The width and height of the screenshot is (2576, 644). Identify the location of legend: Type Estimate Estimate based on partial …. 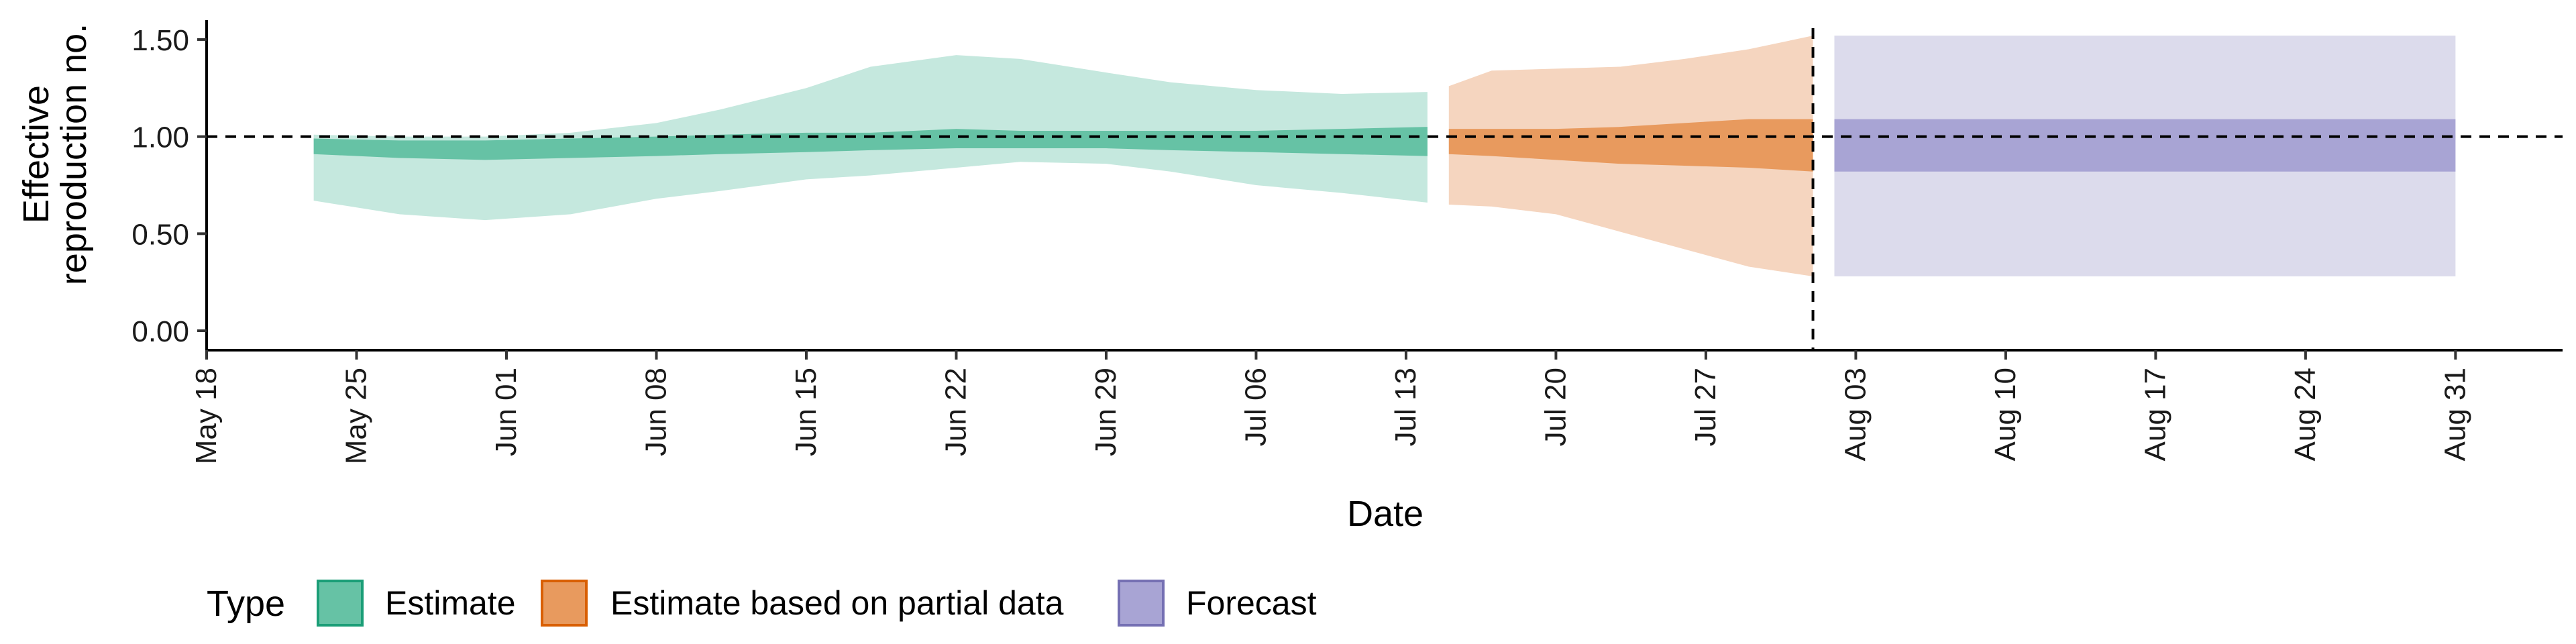
(762, 603).